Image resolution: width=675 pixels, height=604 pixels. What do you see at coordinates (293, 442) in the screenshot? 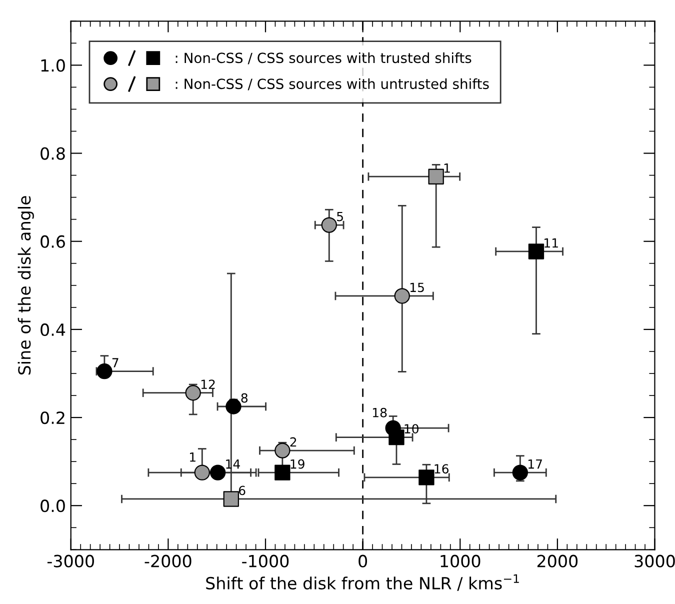
I see `annotation: 2` at bounding box center [293, 442].